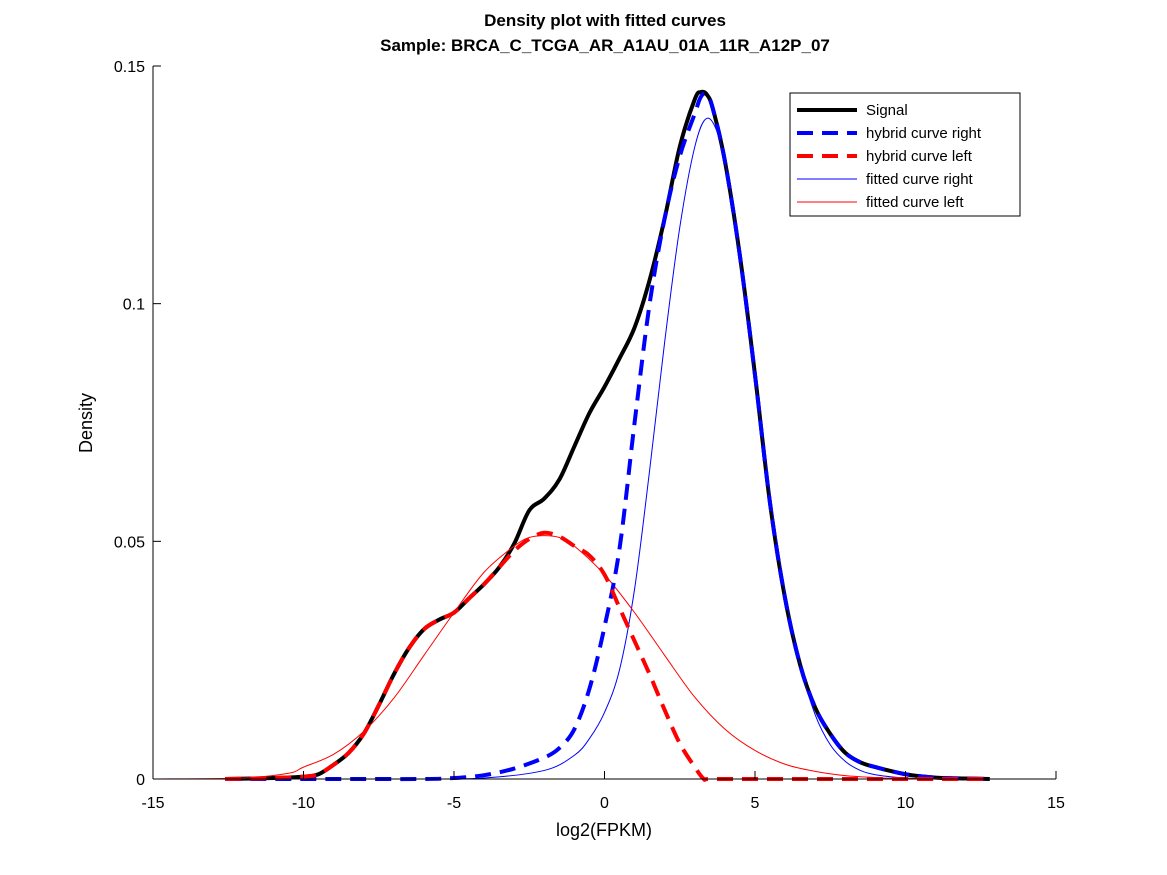 The width and height of the screenshot is (1167, 875). What do you see at coordinates (86, 423) in the screenshot?
I see `y-axis-label: Density` at bounding box center [86, 423].